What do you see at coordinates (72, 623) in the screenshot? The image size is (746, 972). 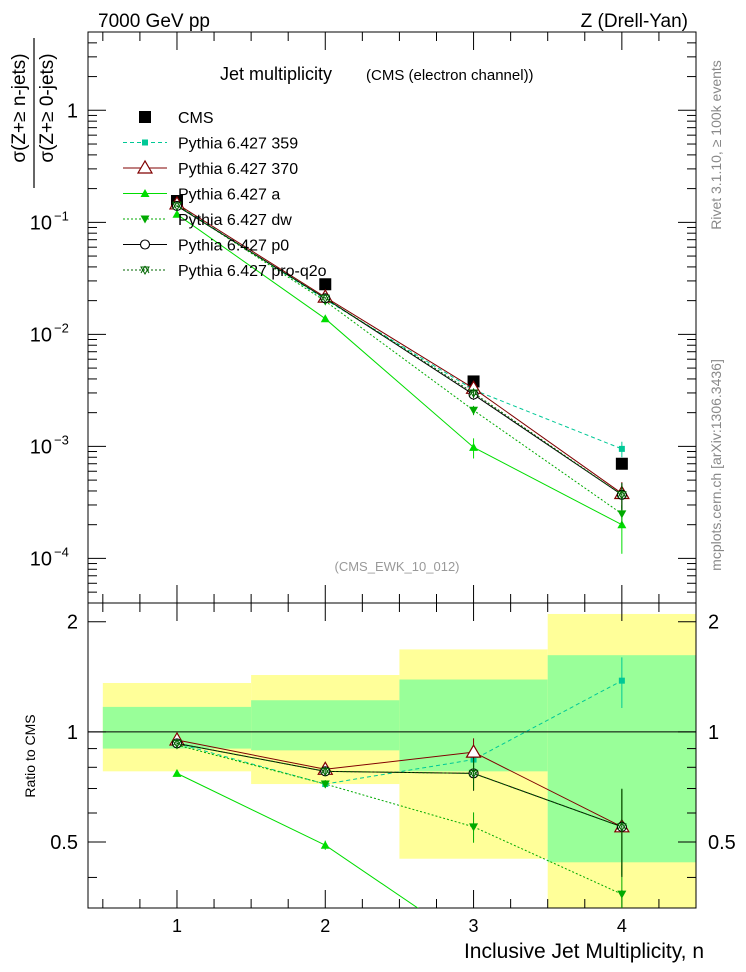 I see `ratio-y-tick-label: 2` at bounding box center [72, 623].